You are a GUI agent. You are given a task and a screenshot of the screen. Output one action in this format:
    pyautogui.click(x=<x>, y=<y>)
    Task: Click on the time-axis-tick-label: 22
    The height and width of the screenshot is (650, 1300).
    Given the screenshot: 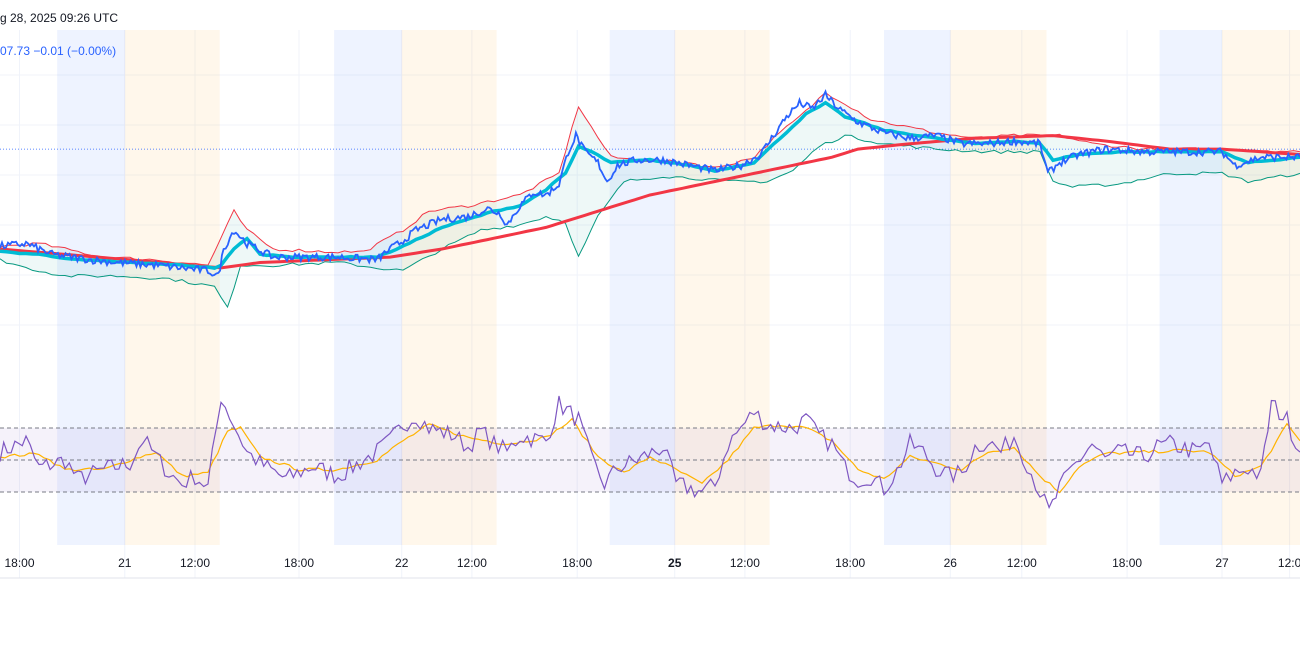 What is the action you would take?
    pyautogui.click(x=402, y=563)
    